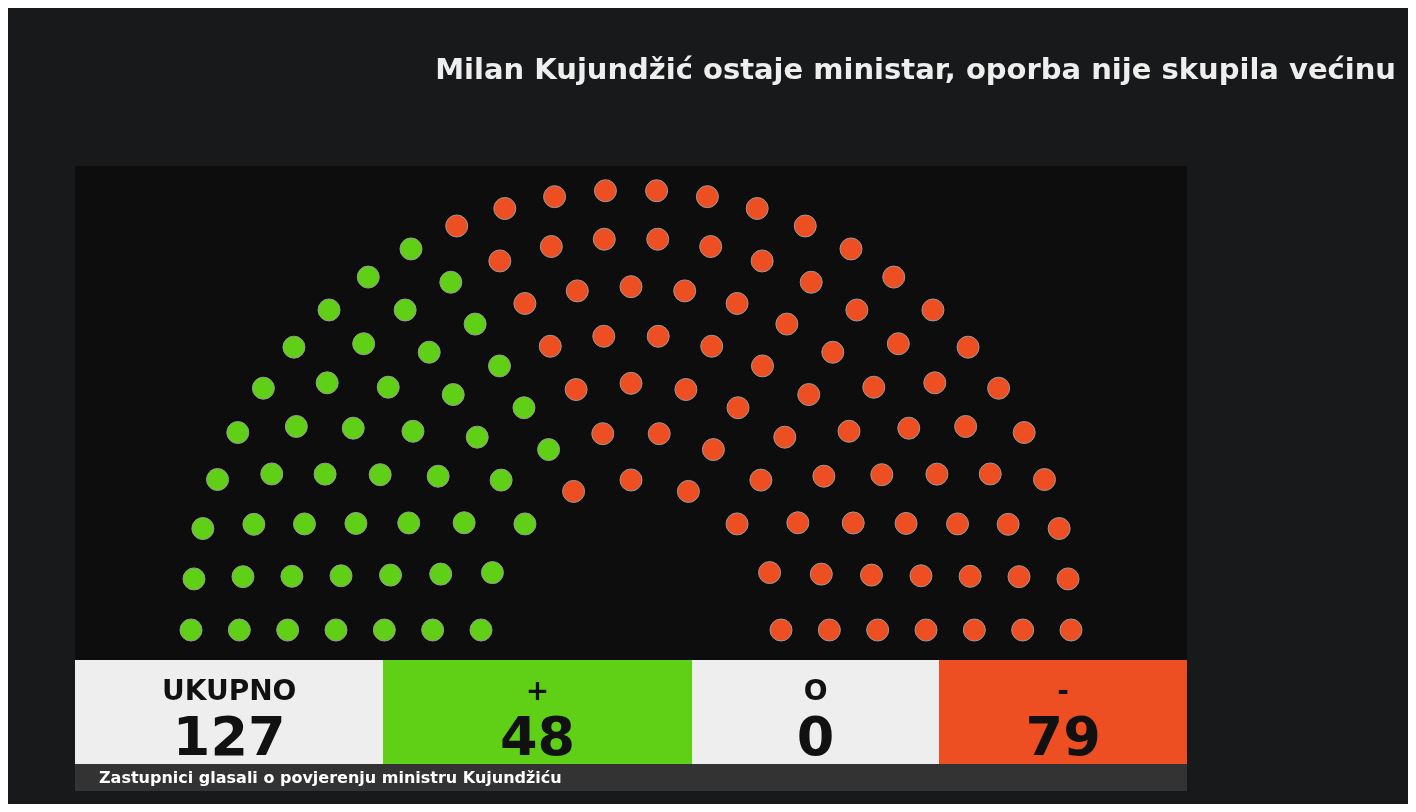 This screenshot has width=1416, height=812. What do you see at coordinates (537, 736) in the screenshot?
I see `data-label: 48` at bounding box center [537, 736].